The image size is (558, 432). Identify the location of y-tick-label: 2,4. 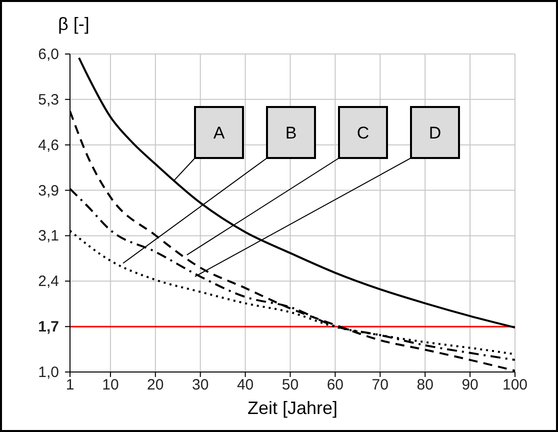
(48, 281).